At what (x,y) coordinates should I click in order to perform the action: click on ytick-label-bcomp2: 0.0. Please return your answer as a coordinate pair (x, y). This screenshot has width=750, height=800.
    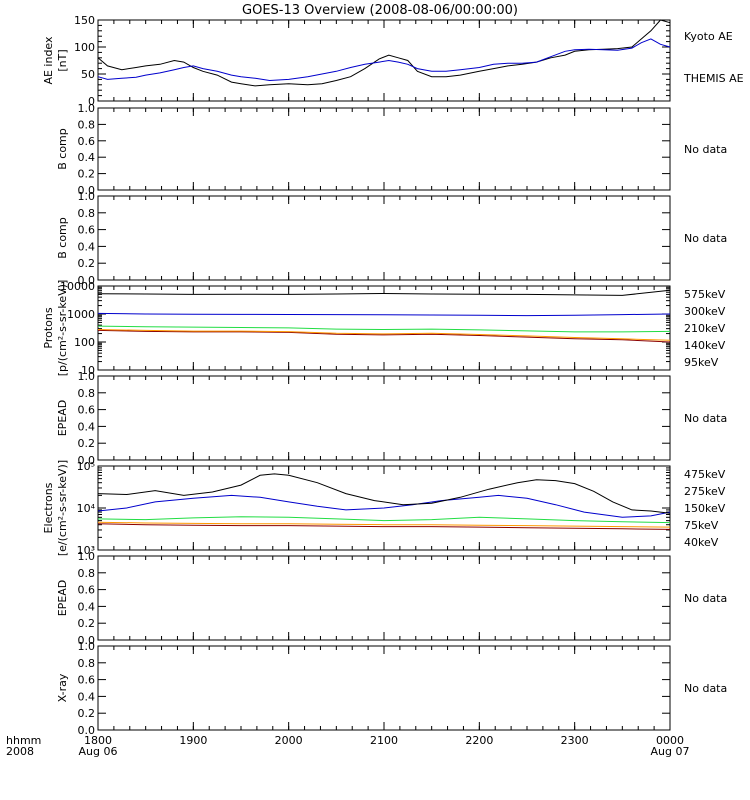
    Looking at the image, I should click on (87, 280).